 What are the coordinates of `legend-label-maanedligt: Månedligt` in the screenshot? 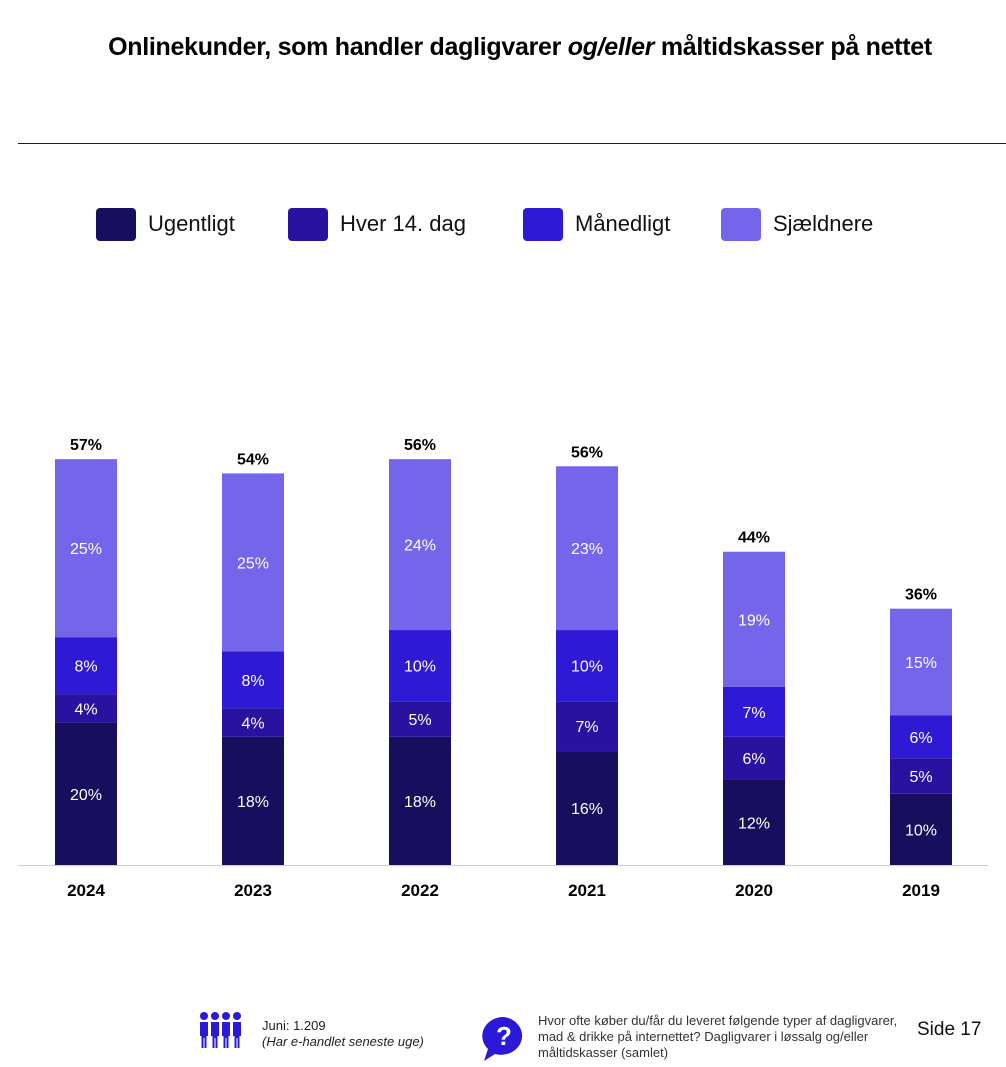 It's located at (623, 223).